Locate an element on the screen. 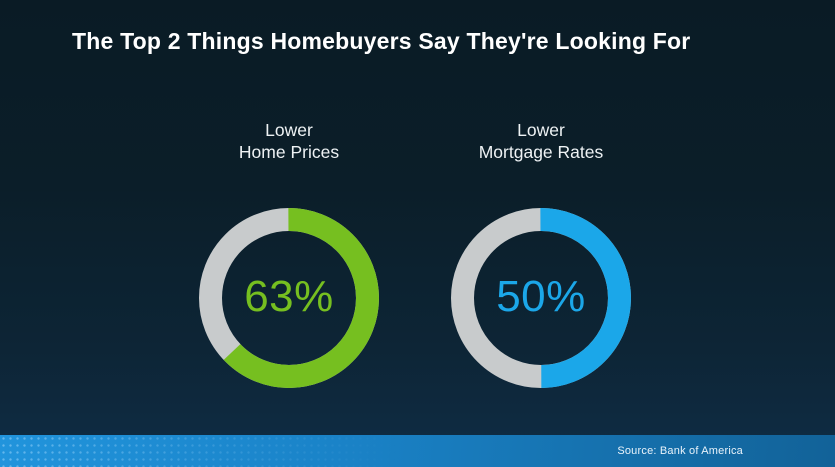  footer-band: Source: Bank of America is located at coordinates (417, 451).